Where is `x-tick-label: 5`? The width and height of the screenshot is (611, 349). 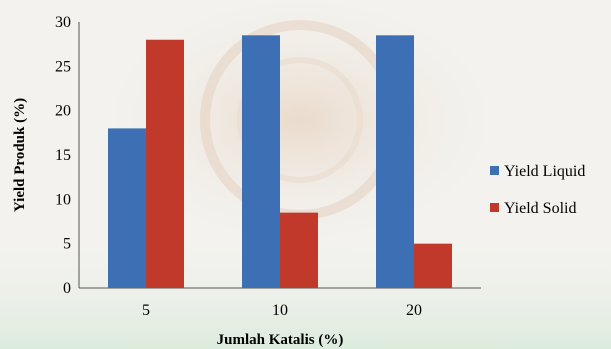
x-tick-label: 5 is located at coordinates (146, 310).